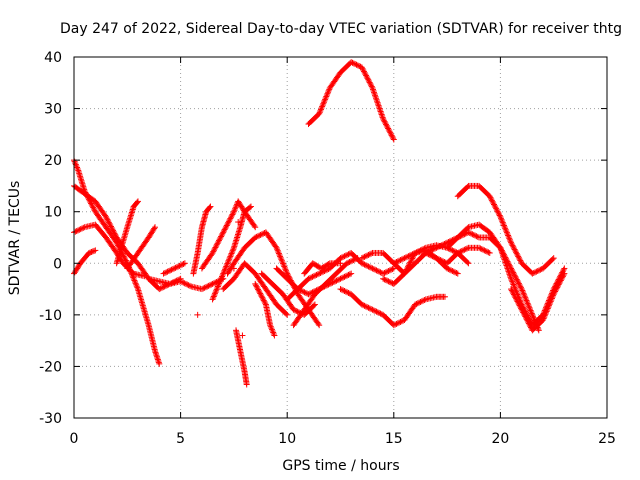 This screenshot has width=640, height=480. Describe the element at coordinates (241, 357) in the screenshot. I see `series-arc13` at that location.